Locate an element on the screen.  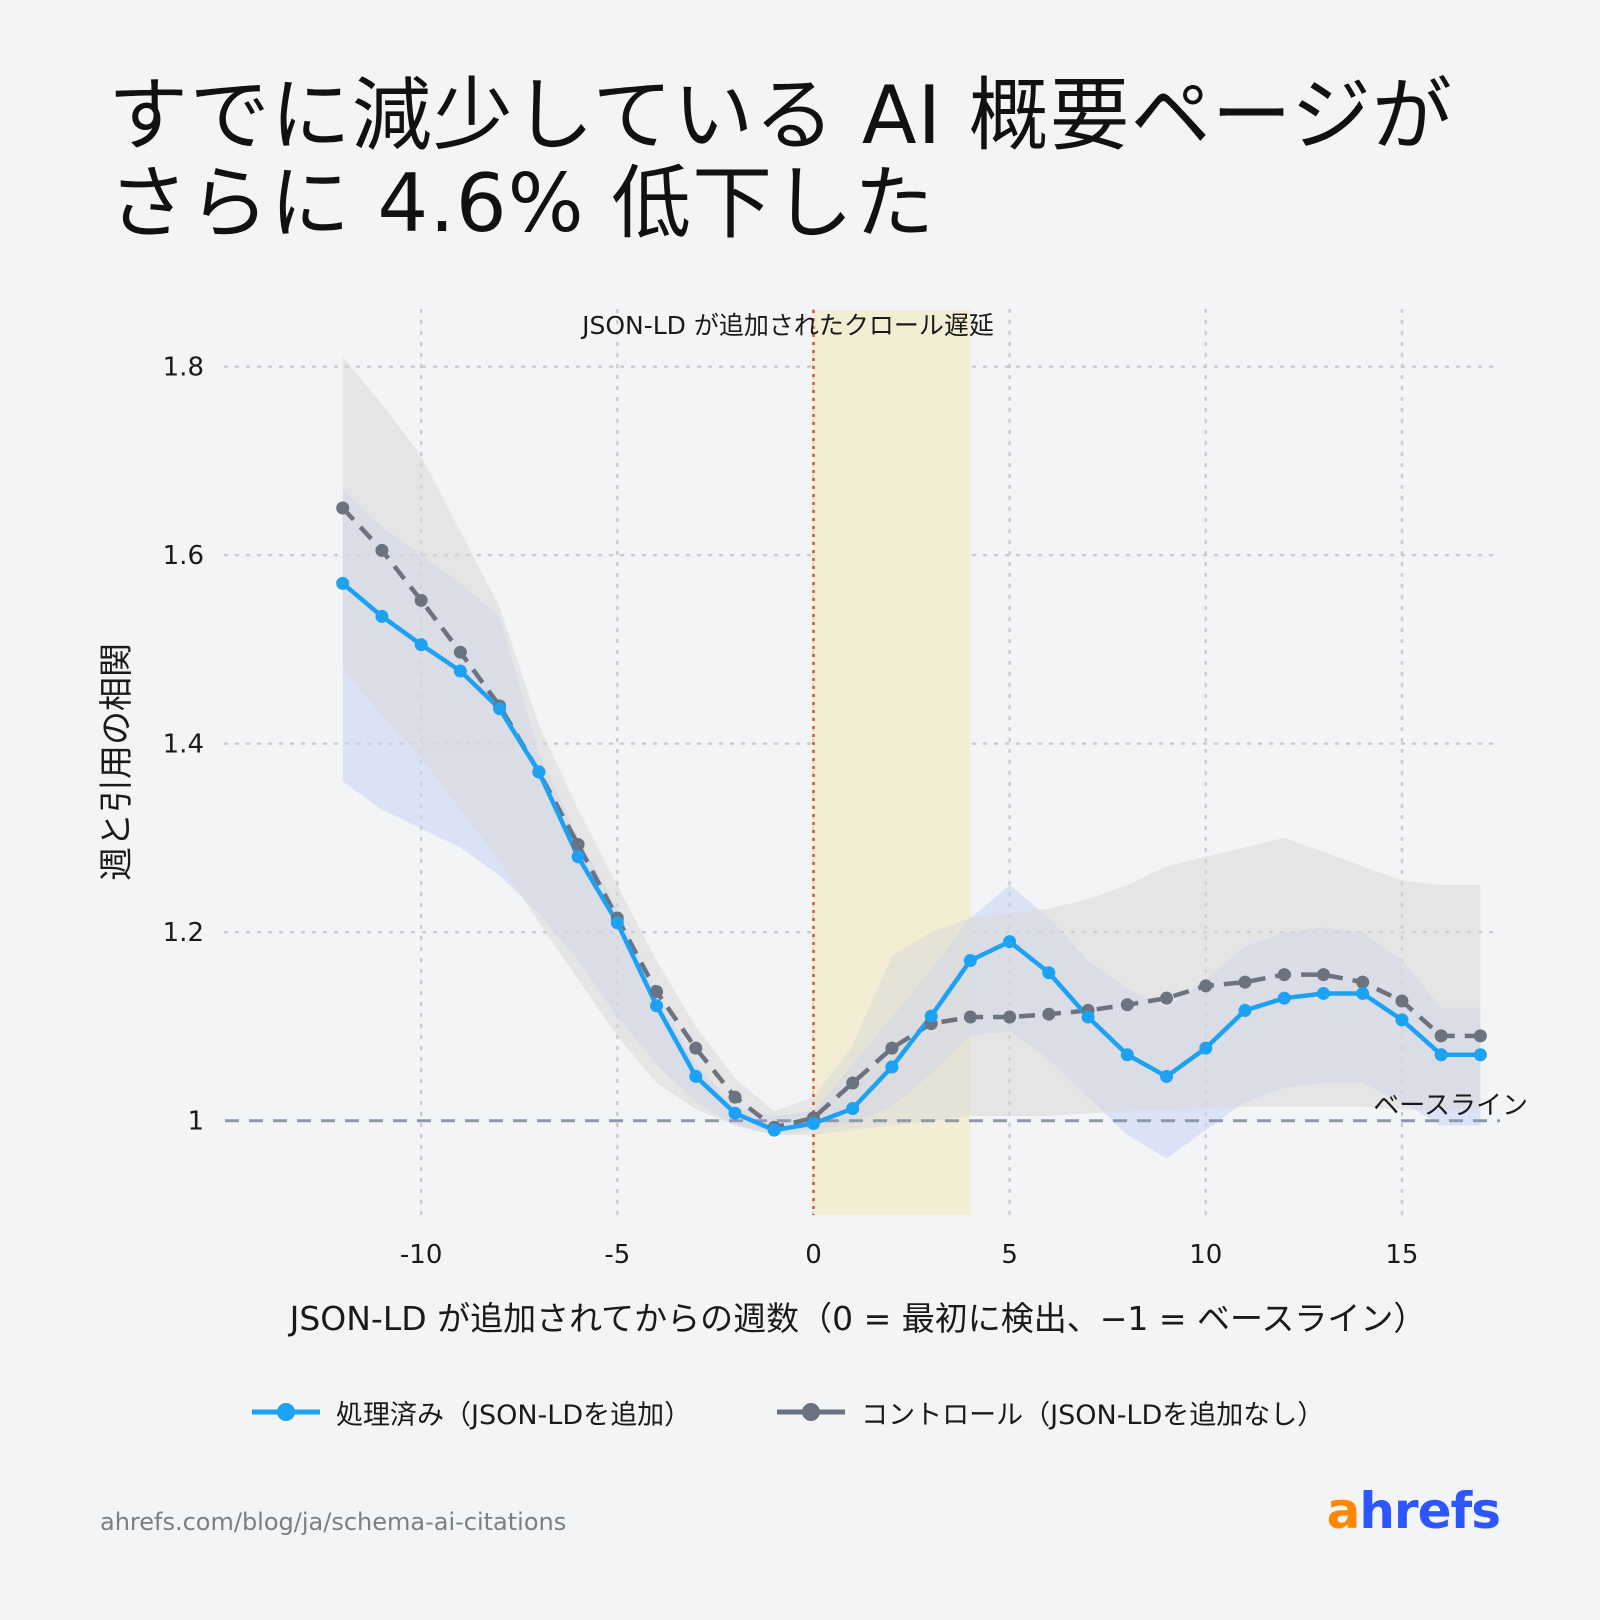
legend-label-treated: 処理済み（JSON-LDを追加） is located at coordinates (514, 1415).